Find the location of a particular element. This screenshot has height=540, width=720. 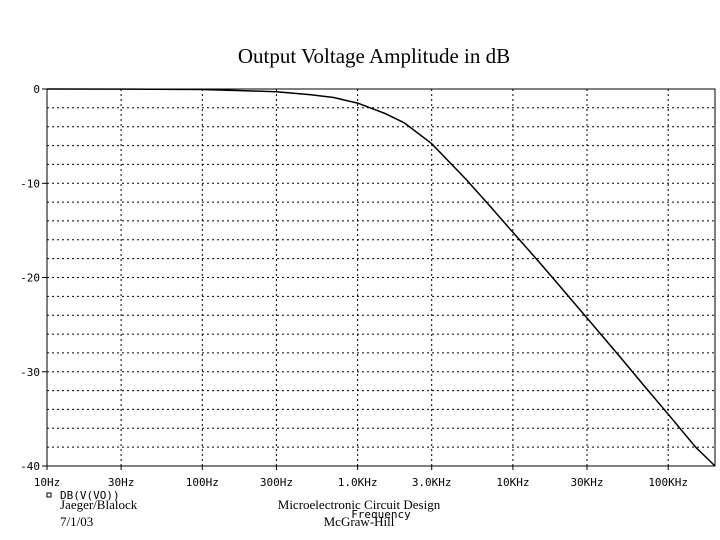

x-tick-label-4: 1.0KHz is located at coordinates (358, 482).